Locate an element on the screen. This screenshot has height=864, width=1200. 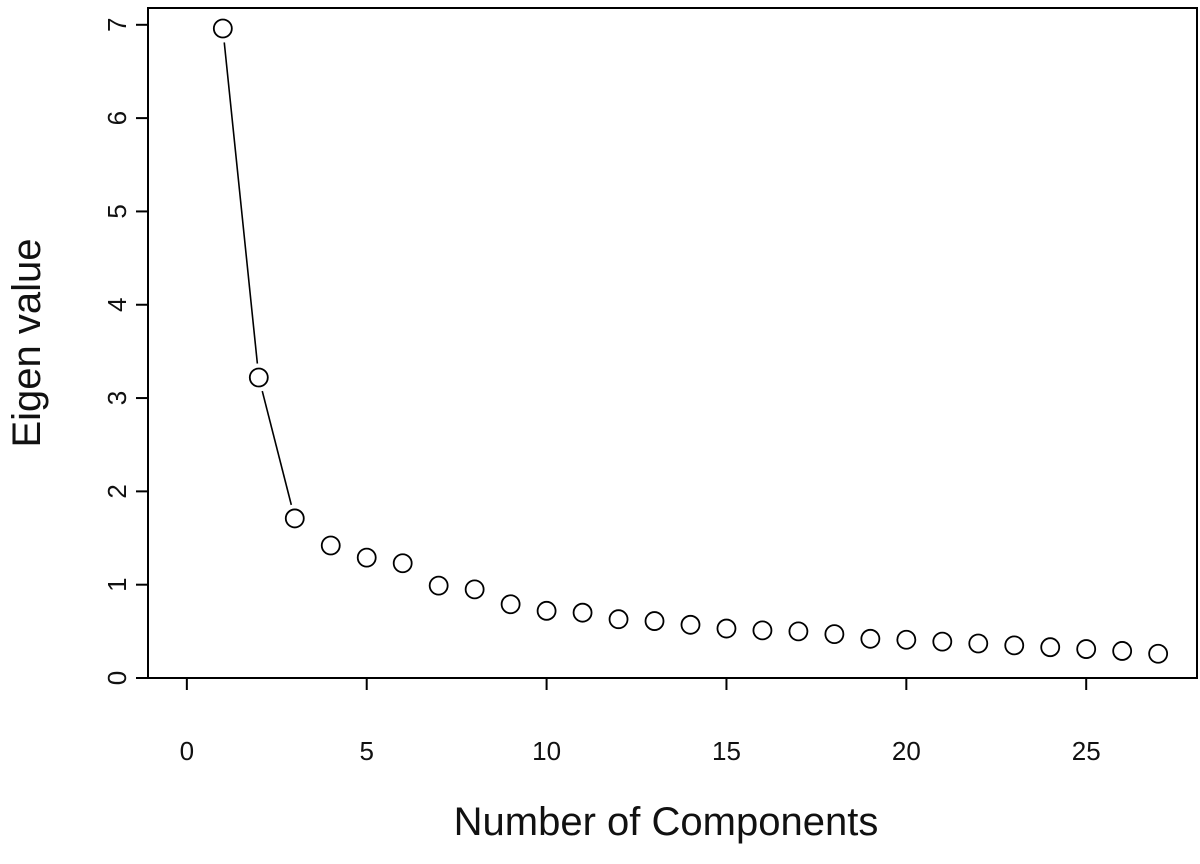
x-tick-label: 20 is located at coordinates (906, 751).